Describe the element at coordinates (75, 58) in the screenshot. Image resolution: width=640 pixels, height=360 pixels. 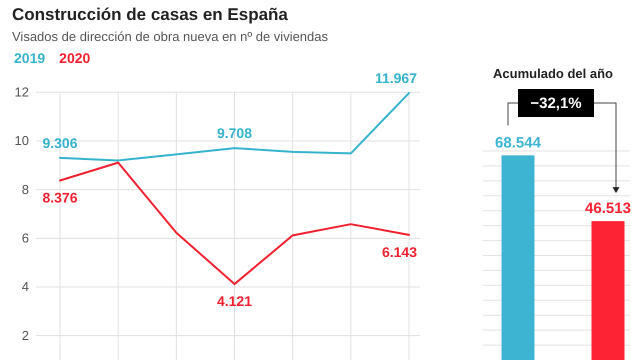
I see `text: 2020` at that location.